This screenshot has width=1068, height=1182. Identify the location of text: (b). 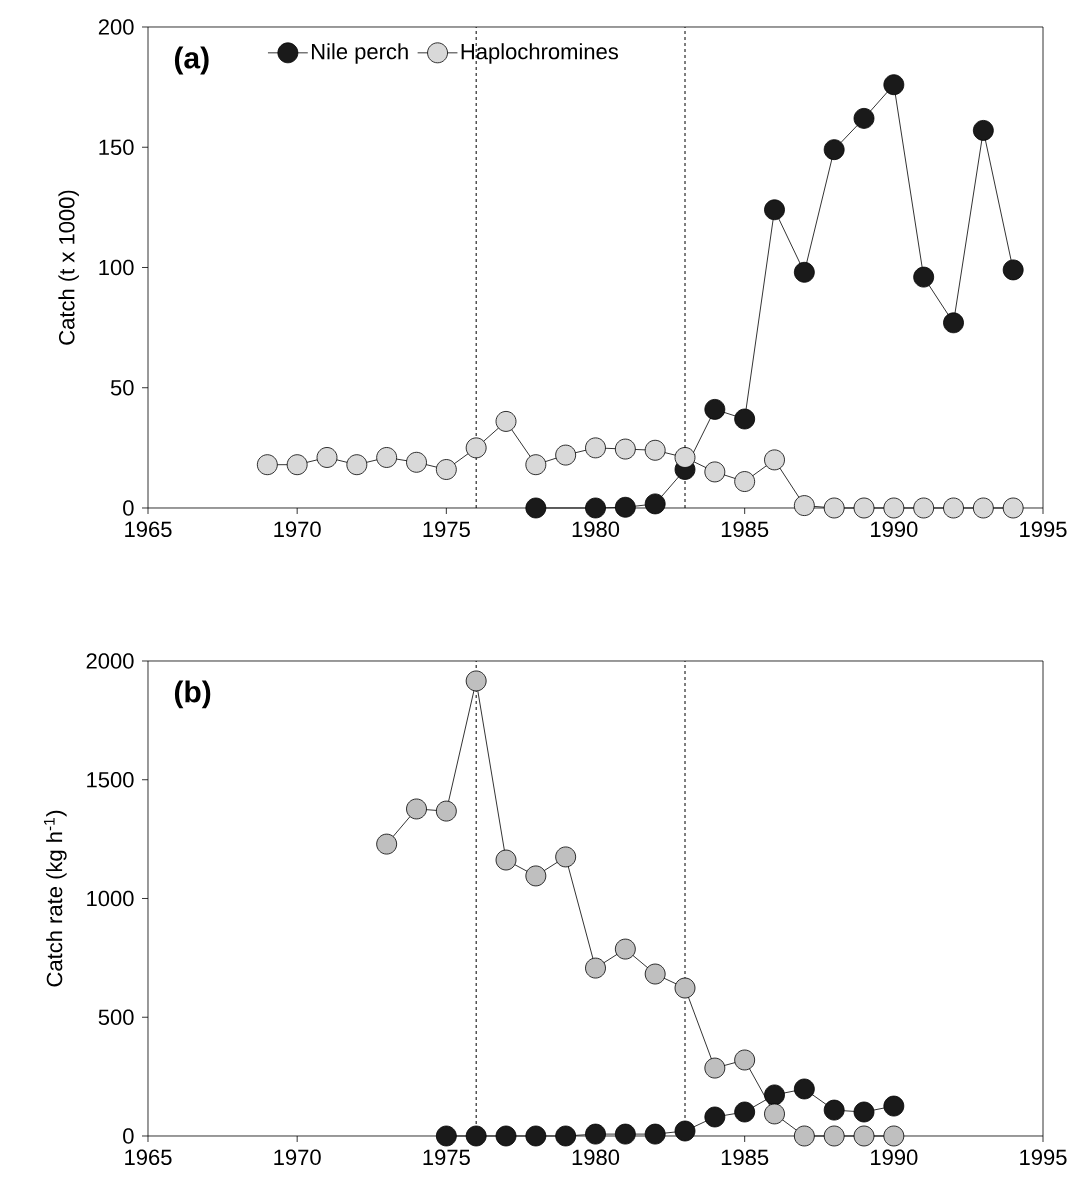
(192, 694).